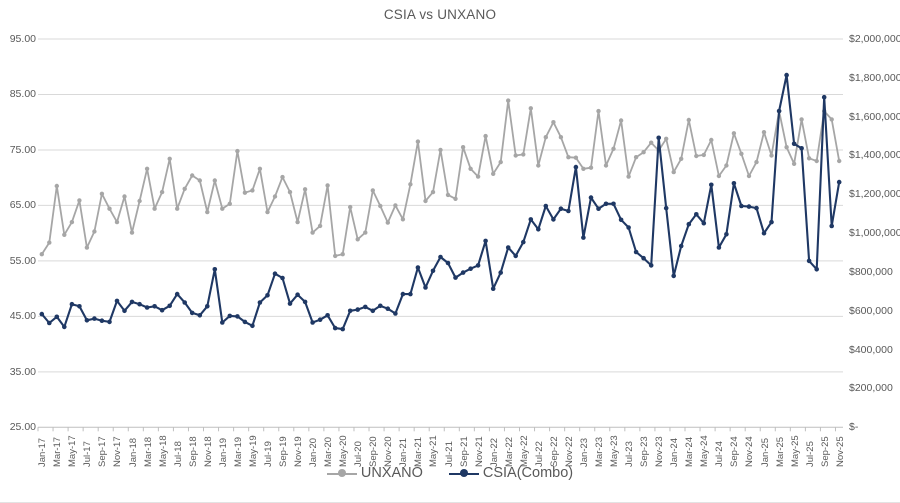 The height and width of the screenshot is (503, 900). What do you see at coordinates (810, 454) in the screenshot?
I see `x-axis-label: Jul-25` at bounding box center [810, 454].